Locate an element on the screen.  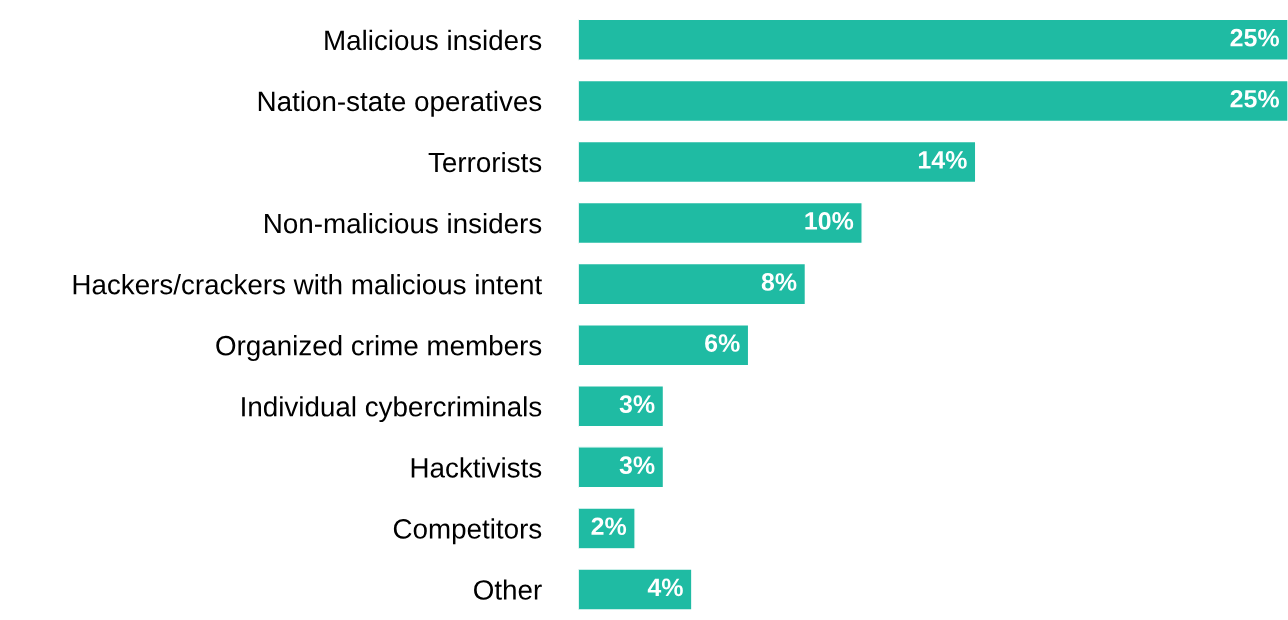
y-tick-label: Other is located at coordinates (508, 589).